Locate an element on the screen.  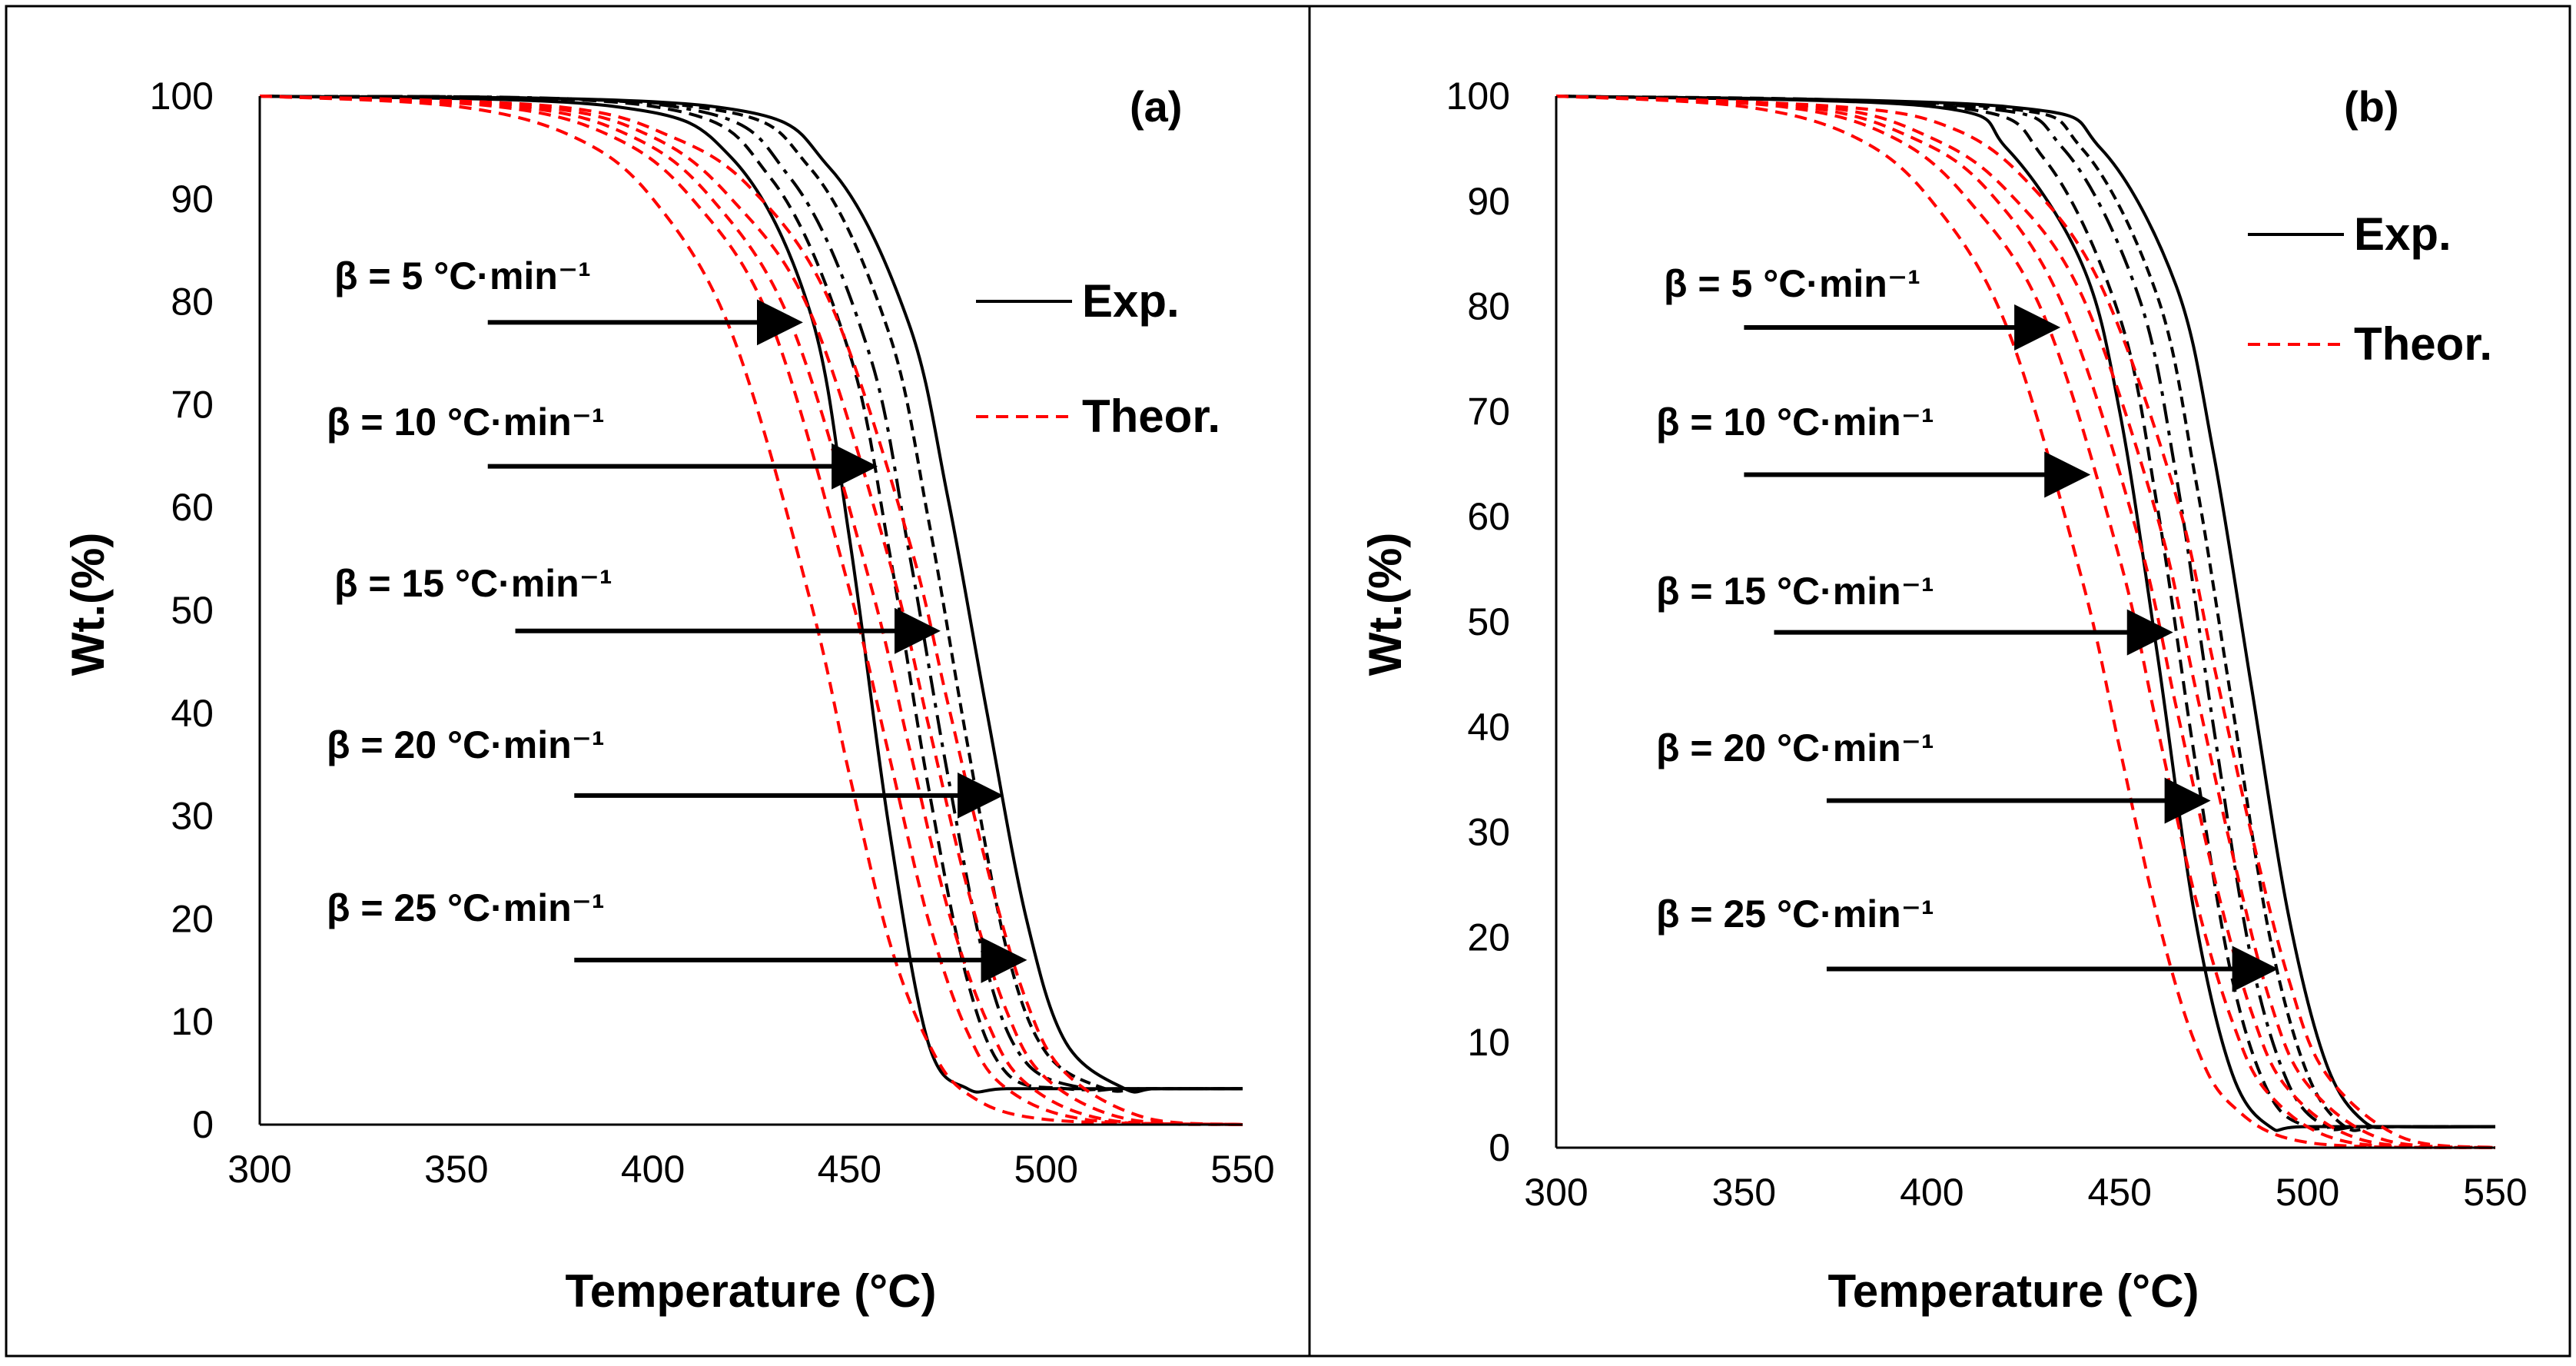
x-tick-label-b-500: 500 is located at coordinates (2307, 1192).